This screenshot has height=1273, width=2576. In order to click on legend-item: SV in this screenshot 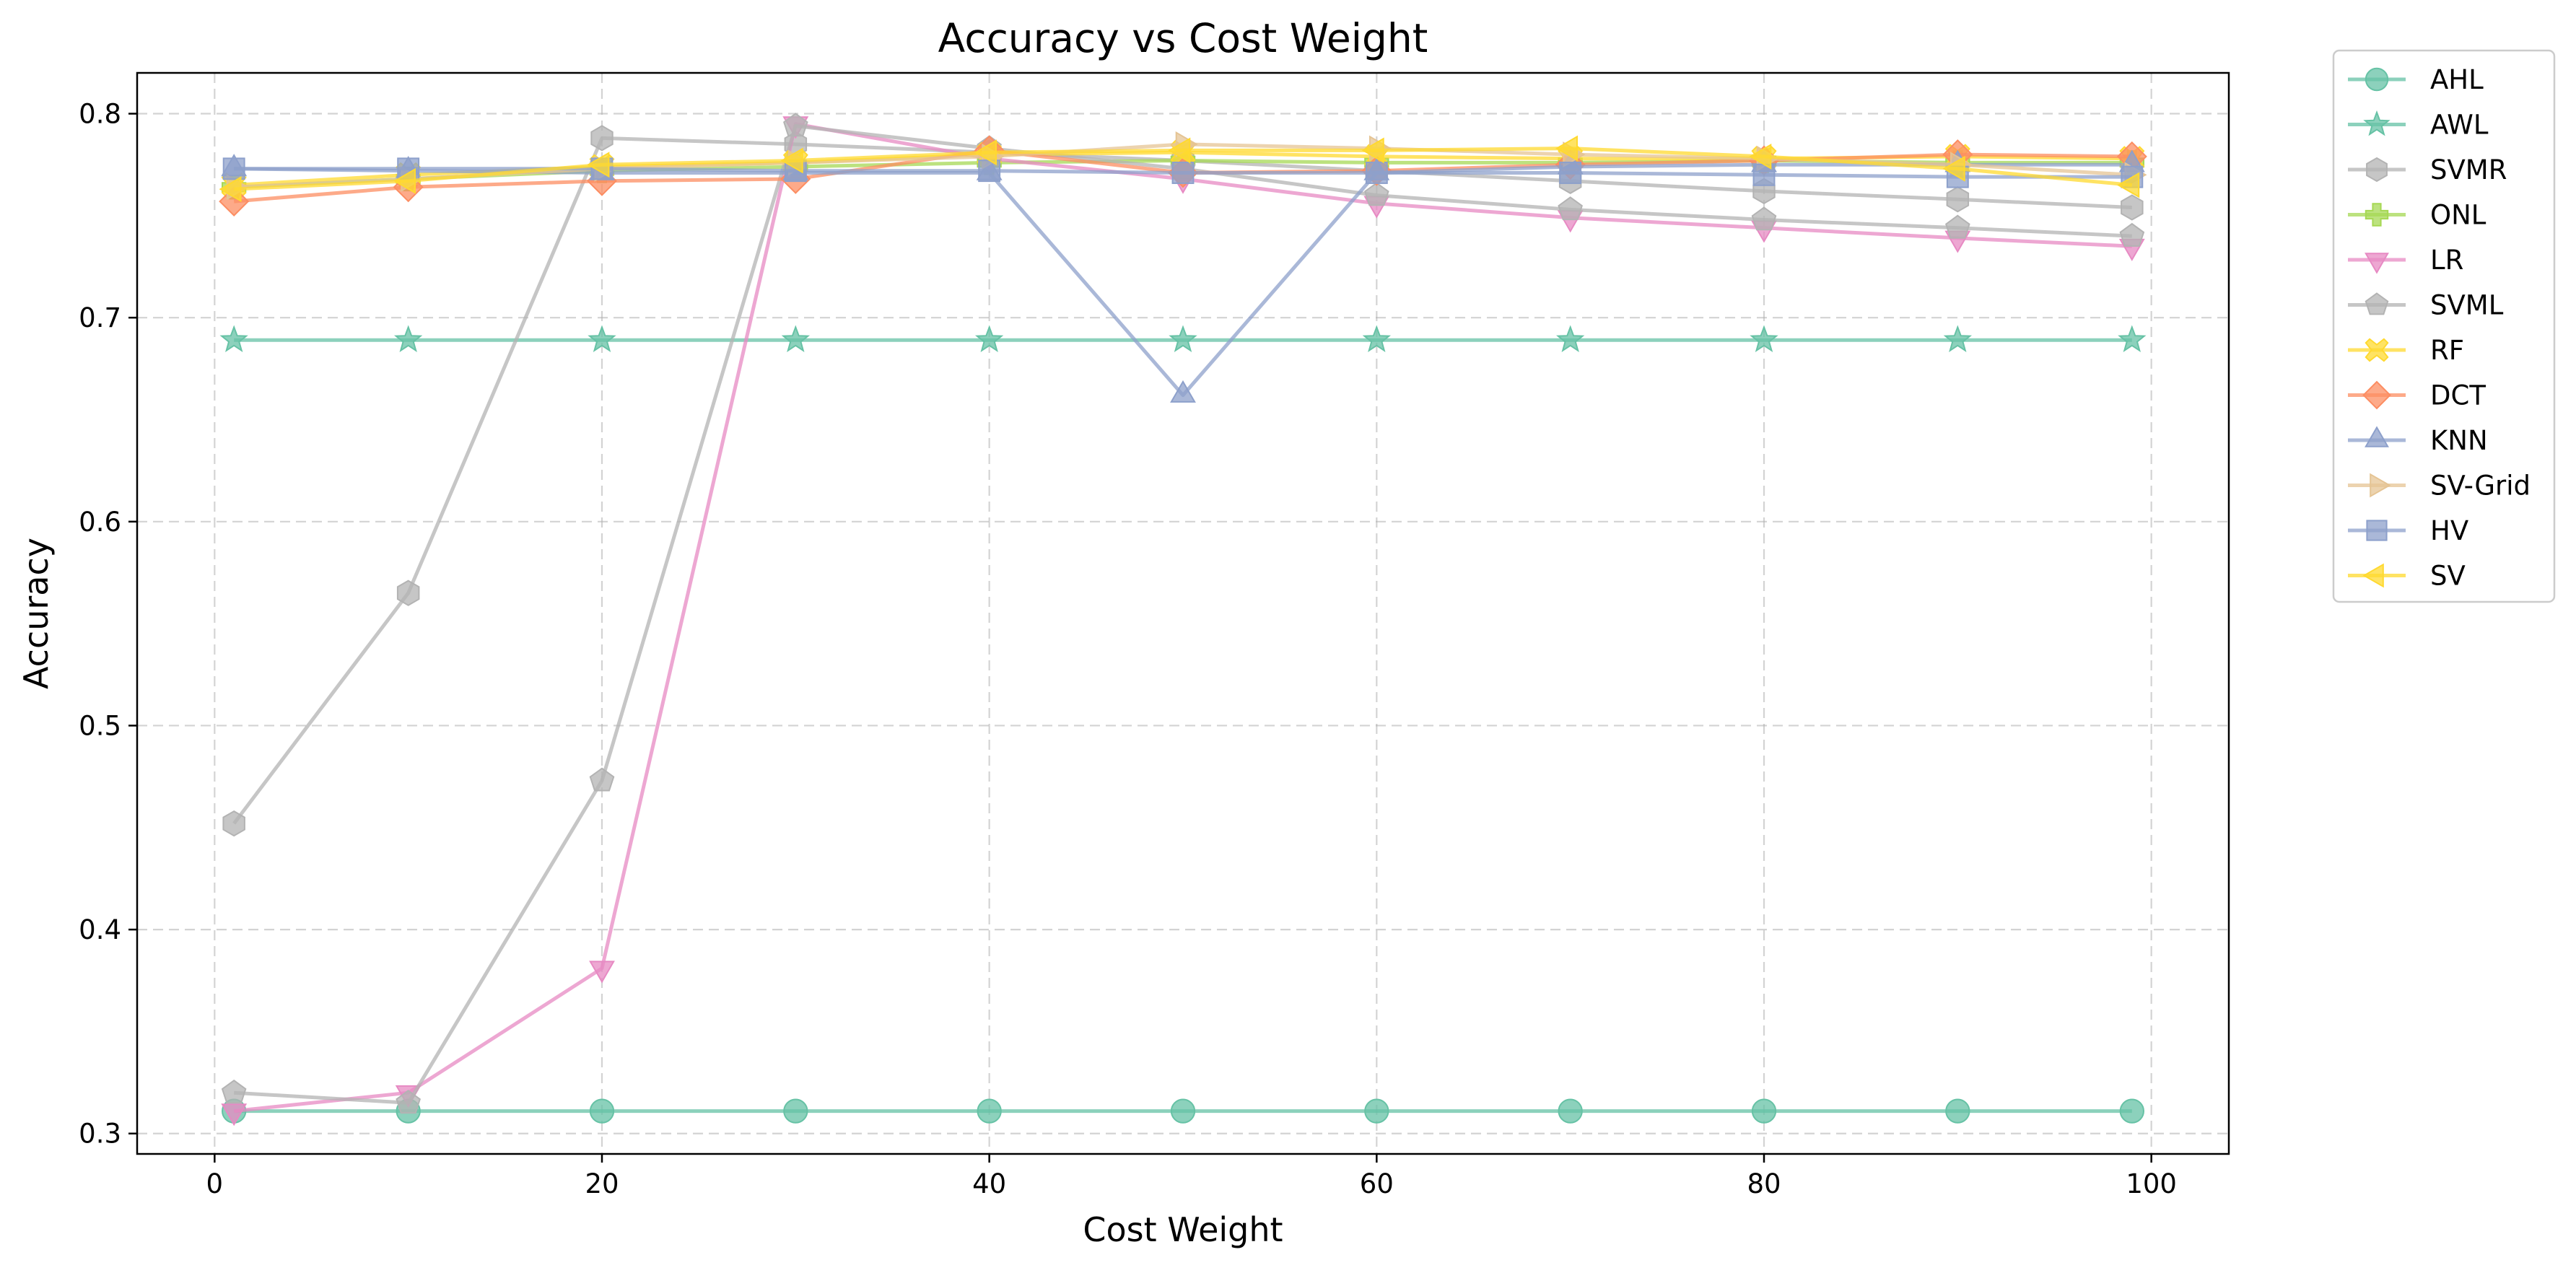, I will do `click(2407, 576)`.